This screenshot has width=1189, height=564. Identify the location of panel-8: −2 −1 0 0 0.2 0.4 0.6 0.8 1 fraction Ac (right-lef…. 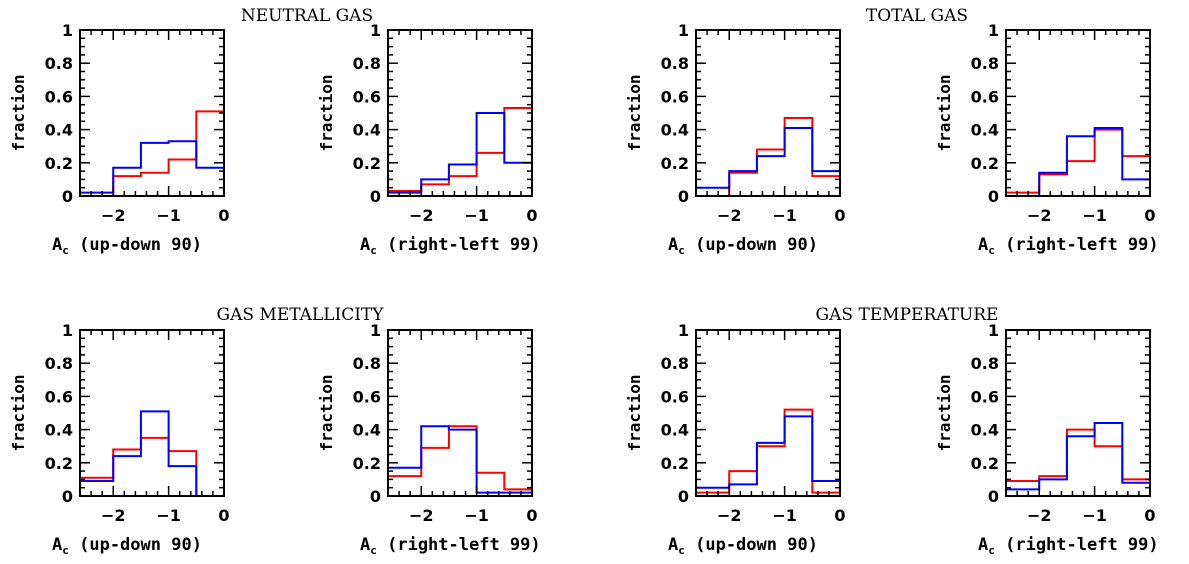
(1047, 439).